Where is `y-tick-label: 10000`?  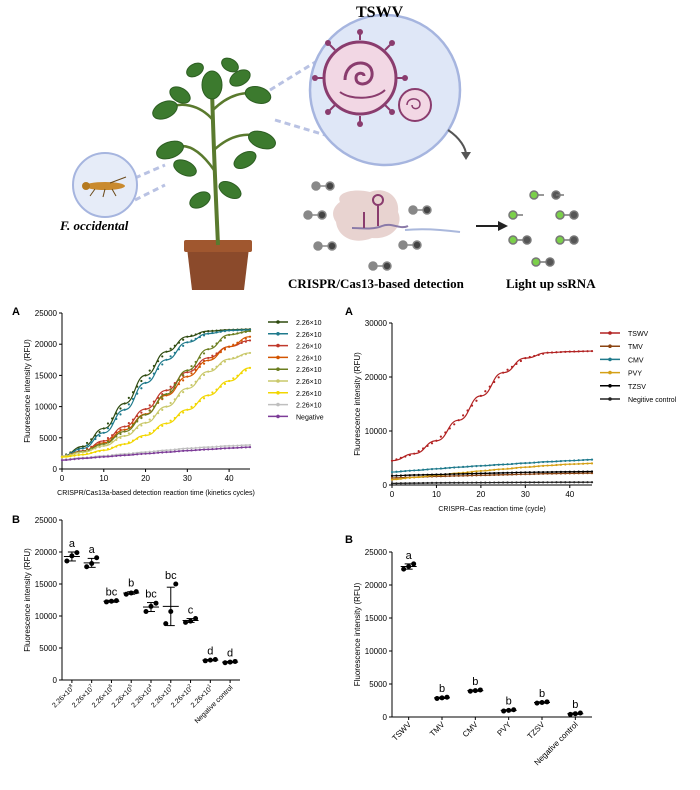
y-tick-label: 10000 is located at coordinates (46, 407).